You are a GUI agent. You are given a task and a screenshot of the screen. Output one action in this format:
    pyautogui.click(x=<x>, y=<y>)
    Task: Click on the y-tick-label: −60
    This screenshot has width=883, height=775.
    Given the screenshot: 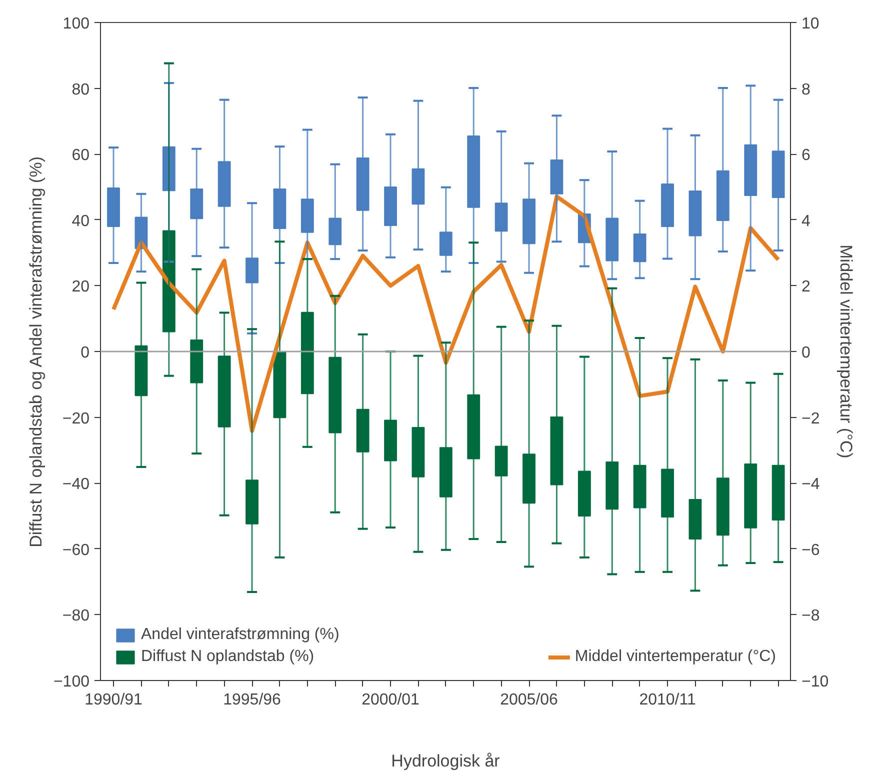 What is the action you would take?
    pyautogui.click(x=76, y=550)
    